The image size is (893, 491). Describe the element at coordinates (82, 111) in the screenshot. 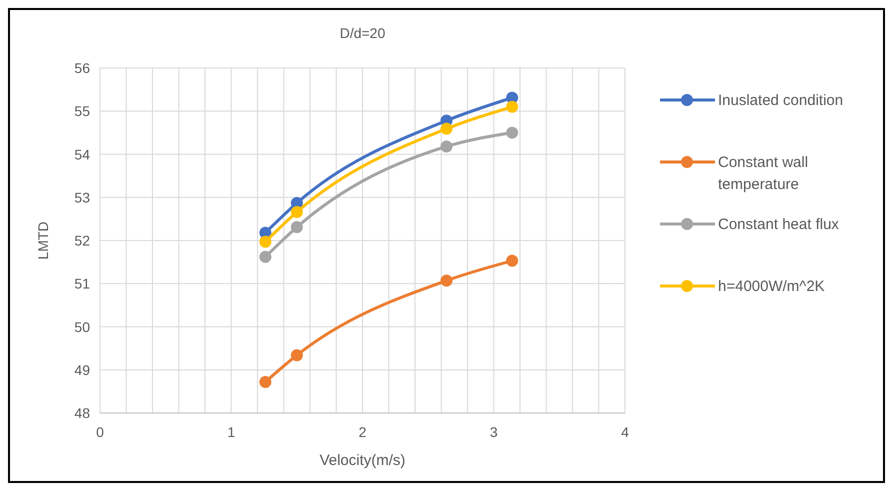

I see `y-tick-label: 55` at that location.